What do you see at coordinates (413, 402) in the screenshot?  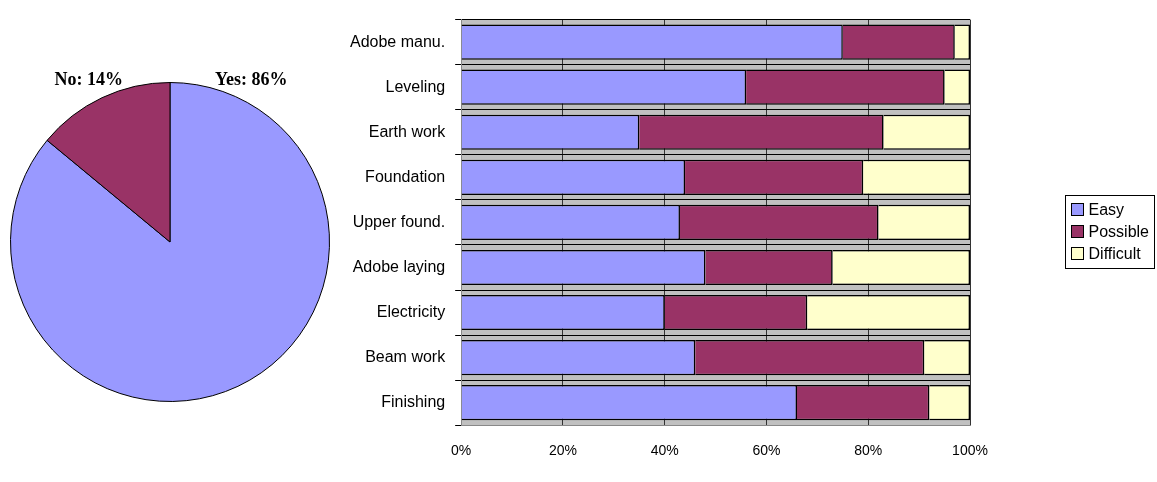 I see `y-tick-label: Finishing` at bounding box center [413, 402].